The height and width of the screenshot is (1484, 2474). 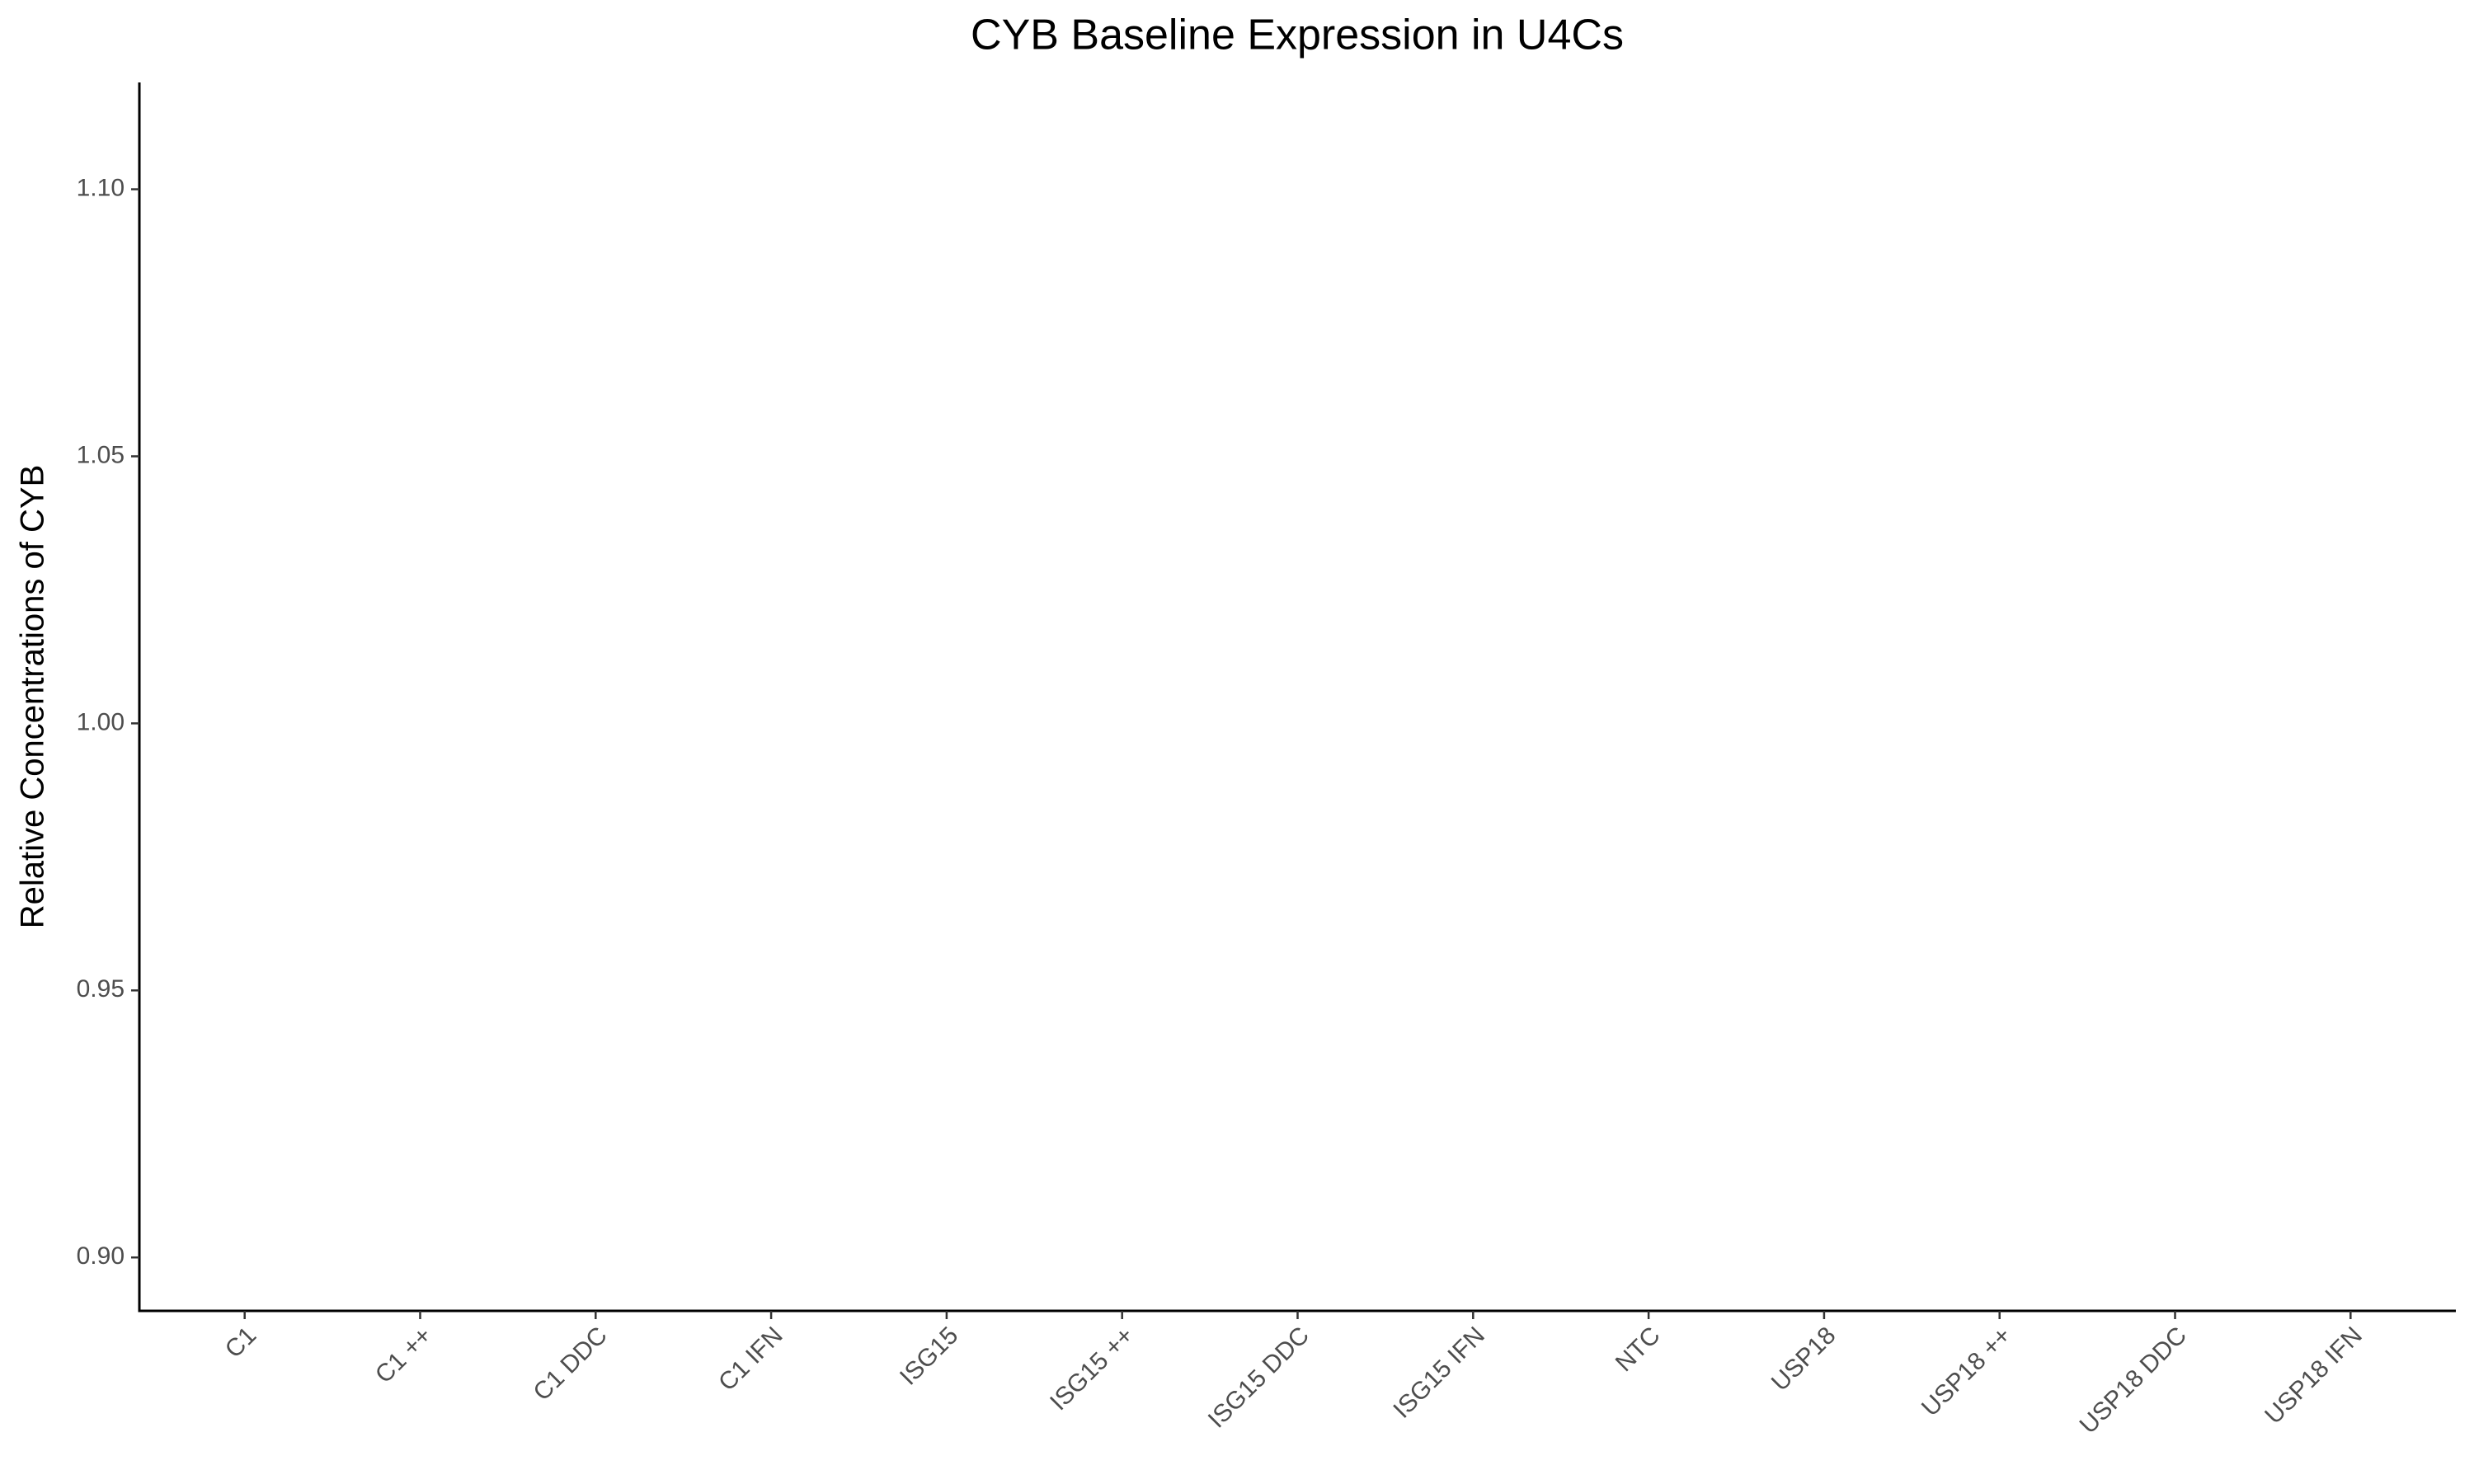 What do you see at coordinates (750, 1359) in the screenshot?
I see `x-tick-label: C1 IFN` at bounding box center [750, 1359].